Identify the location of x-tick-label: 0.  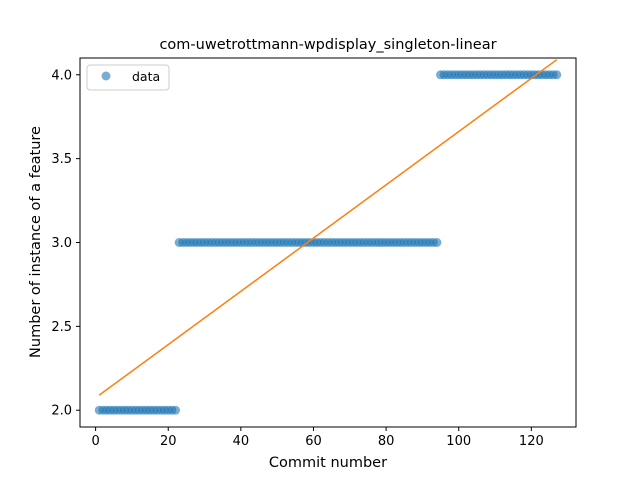
(95, 441).